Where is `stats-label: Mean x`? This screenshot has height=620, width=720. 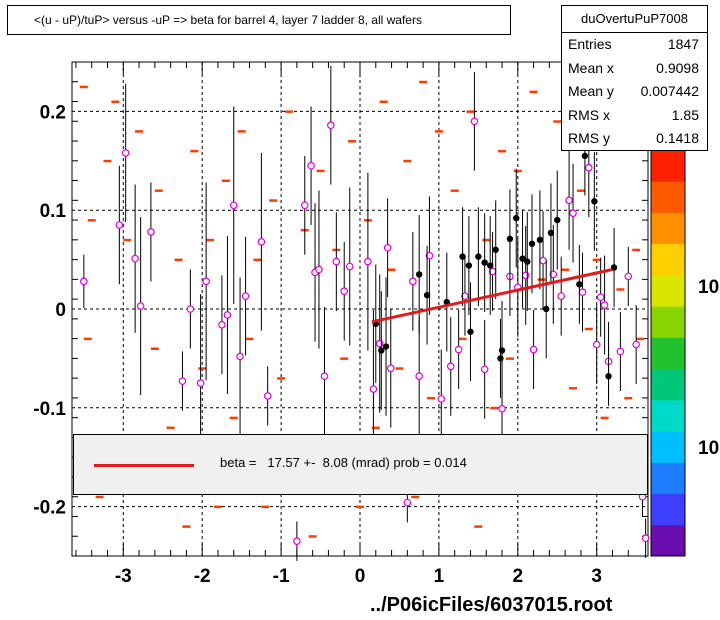 stats-label: Mean x is located at coordinates (591, 67).